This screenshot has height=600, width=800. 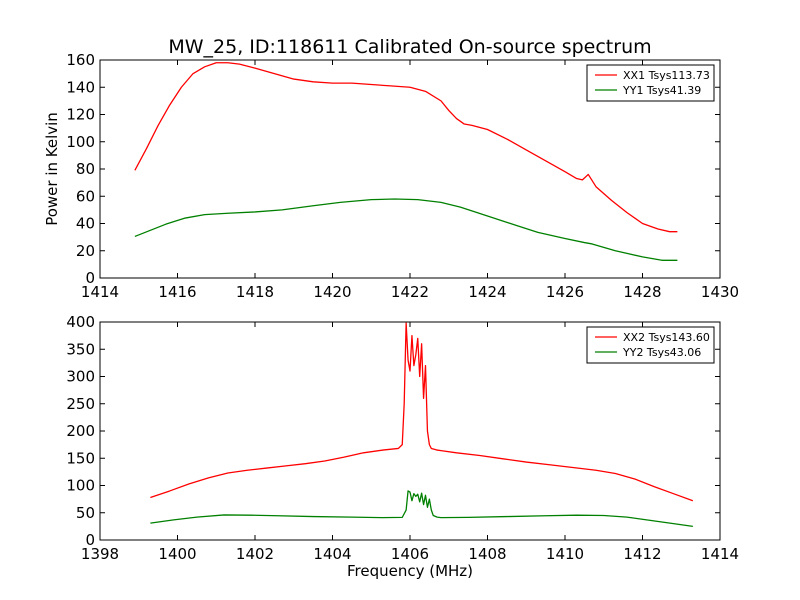 I want to click on x-tick-label: 1408, so click(x=487, y=554).